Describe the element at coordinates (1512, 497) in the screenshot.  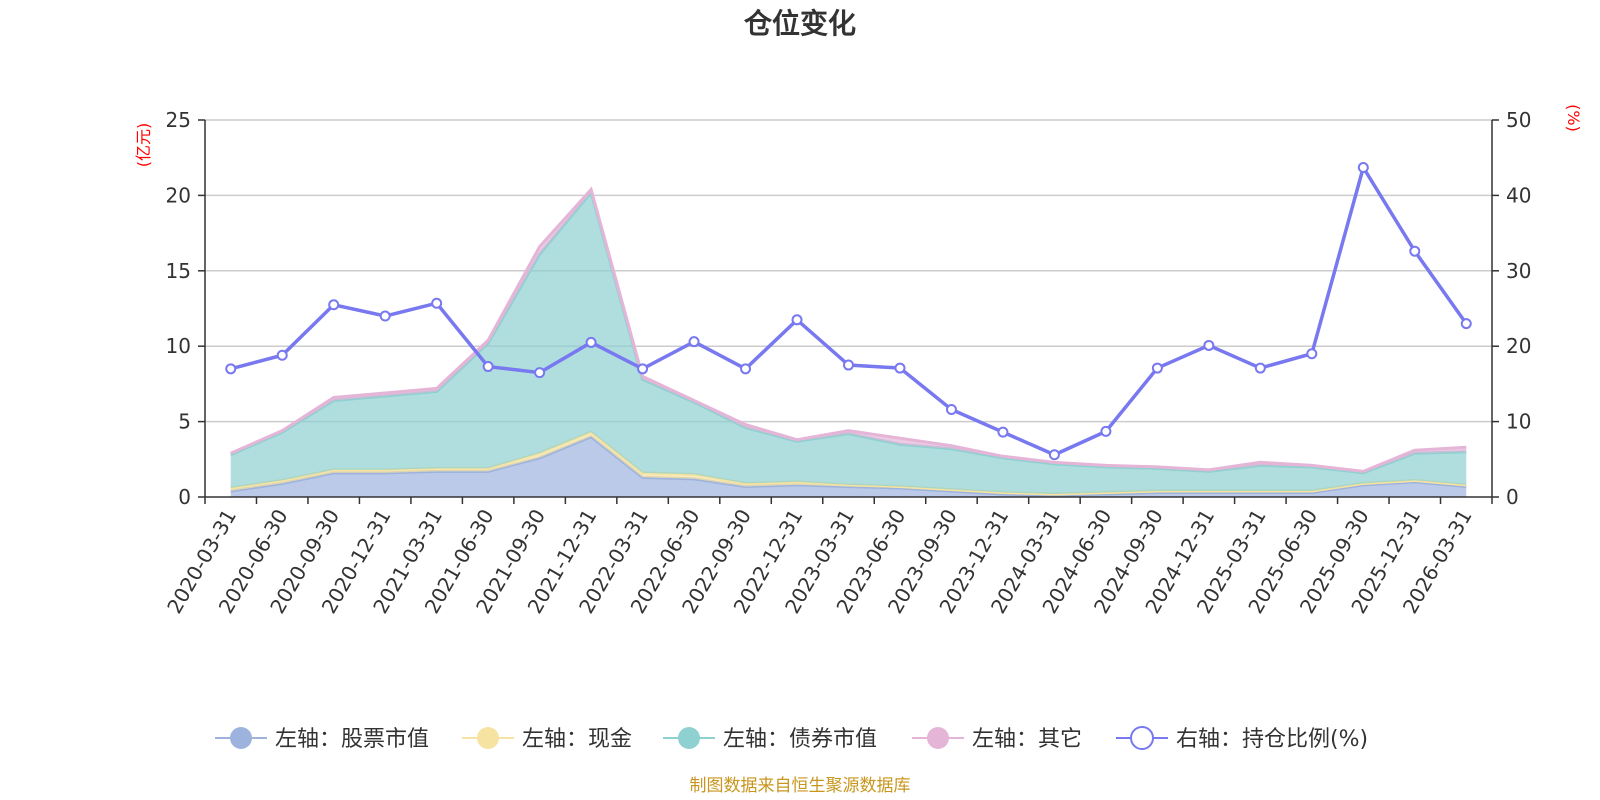
I see `right-axis-tick-label: 0` at that location.